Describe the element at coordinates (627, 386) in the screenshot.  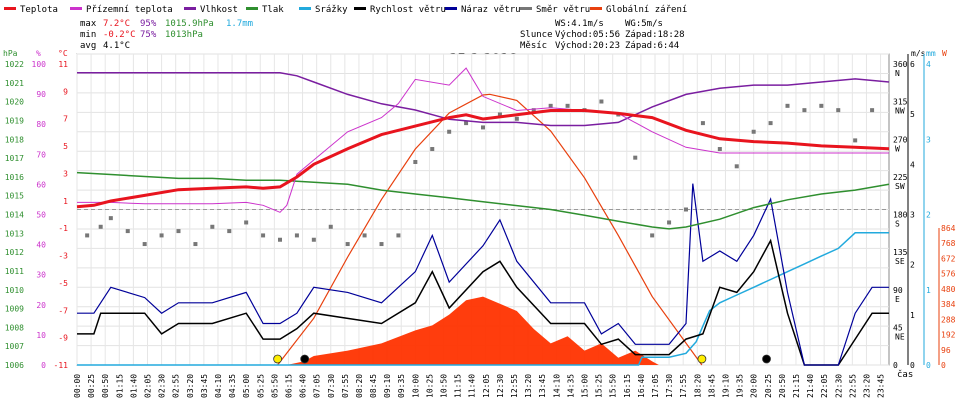
I see `x-tick-label: 16:15` at that location.